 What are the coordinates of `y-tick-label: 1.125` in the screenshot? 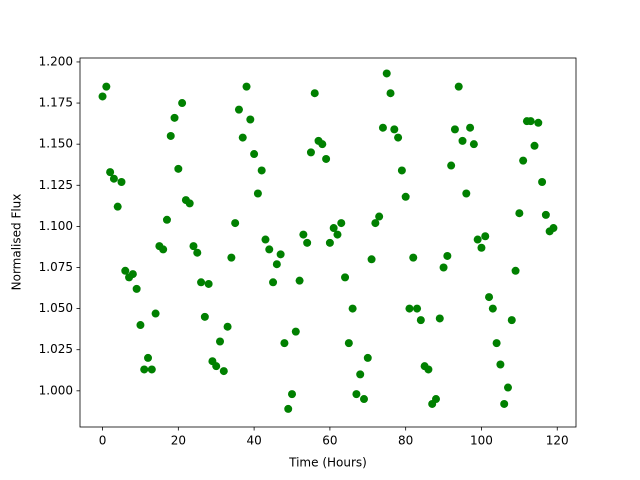 It's located at (56, 185).